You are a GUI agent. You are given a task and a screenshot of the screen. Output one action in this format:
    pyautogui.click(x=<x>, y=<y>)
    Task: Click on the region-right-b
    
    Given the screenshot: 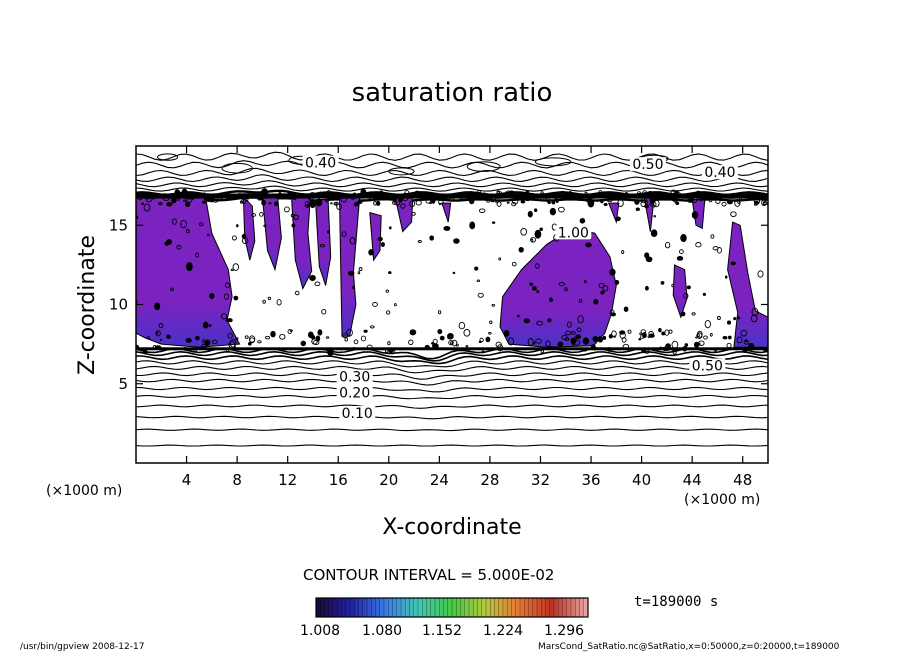 What is the action you would take?
    pyautogui.click(x=747, y=284)
    